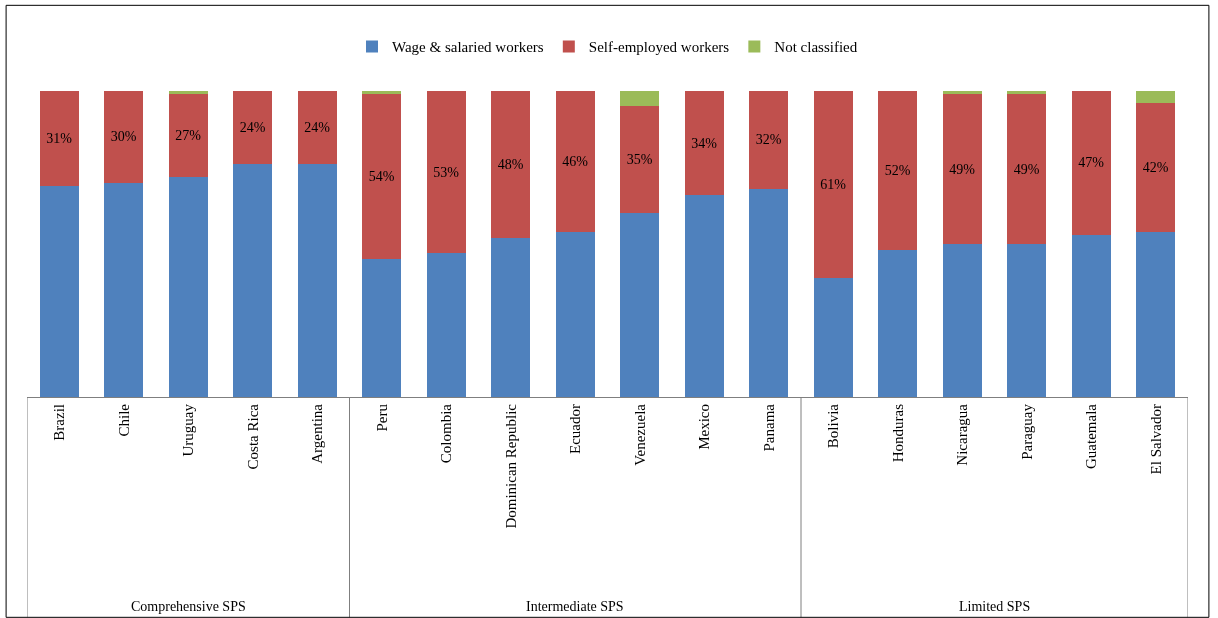  Describe the element at coordinates (1155, 439) in the screenshot. I see `x-tick-label: El Salvador` at that location.